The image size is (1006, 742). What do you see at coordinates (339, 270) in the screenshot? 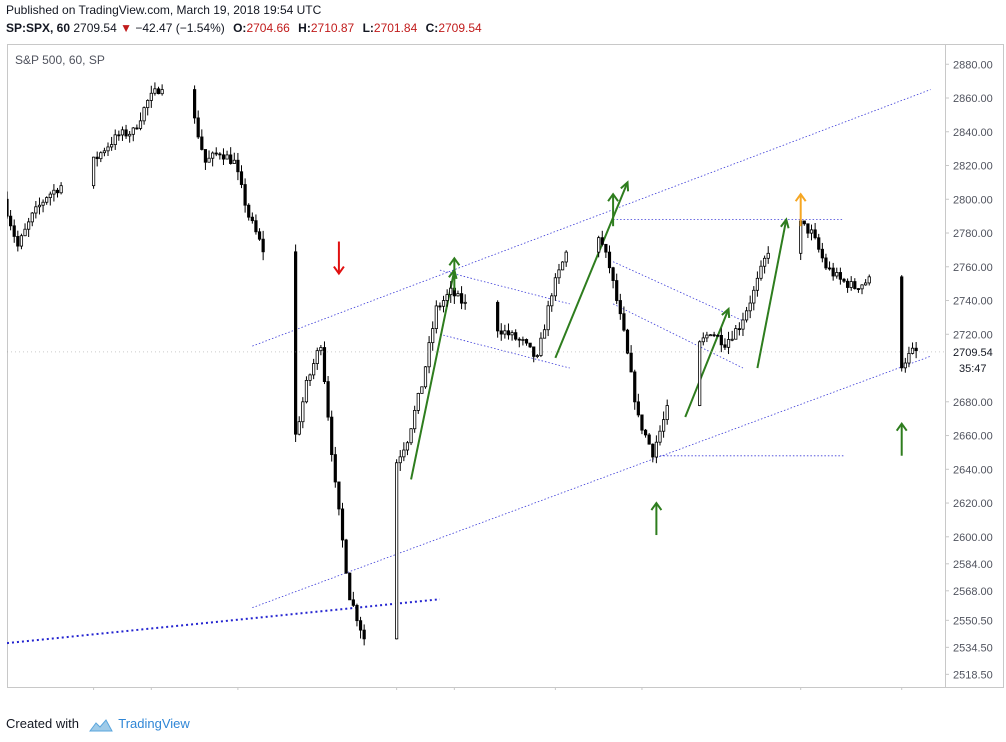
I see `down-arrow-icon-head` at bounding box center [339, 270].